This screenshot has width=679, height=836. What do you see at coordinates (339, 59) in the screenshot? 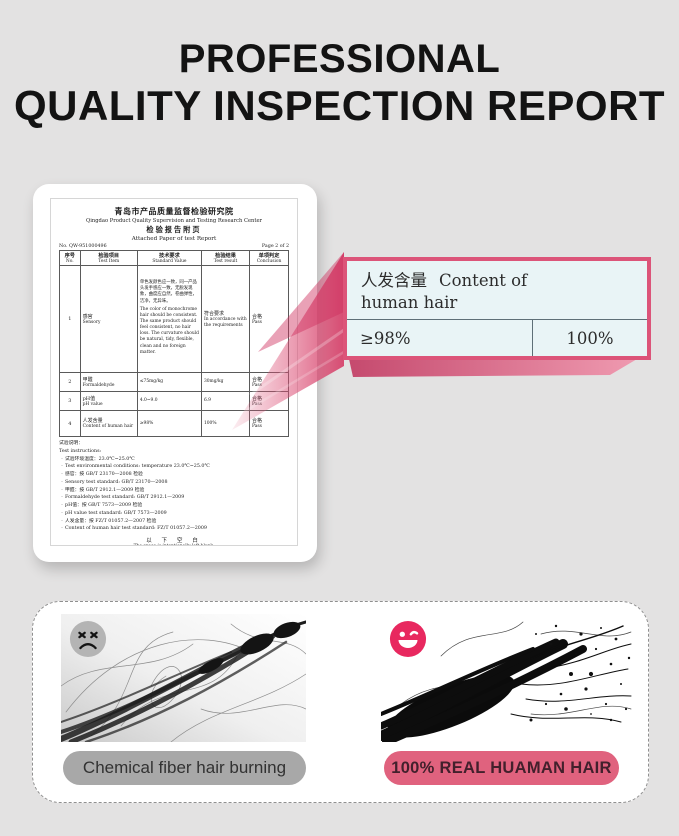
I see `title-line-1: PROFESSIONAL` at bounding box center [339, 59].